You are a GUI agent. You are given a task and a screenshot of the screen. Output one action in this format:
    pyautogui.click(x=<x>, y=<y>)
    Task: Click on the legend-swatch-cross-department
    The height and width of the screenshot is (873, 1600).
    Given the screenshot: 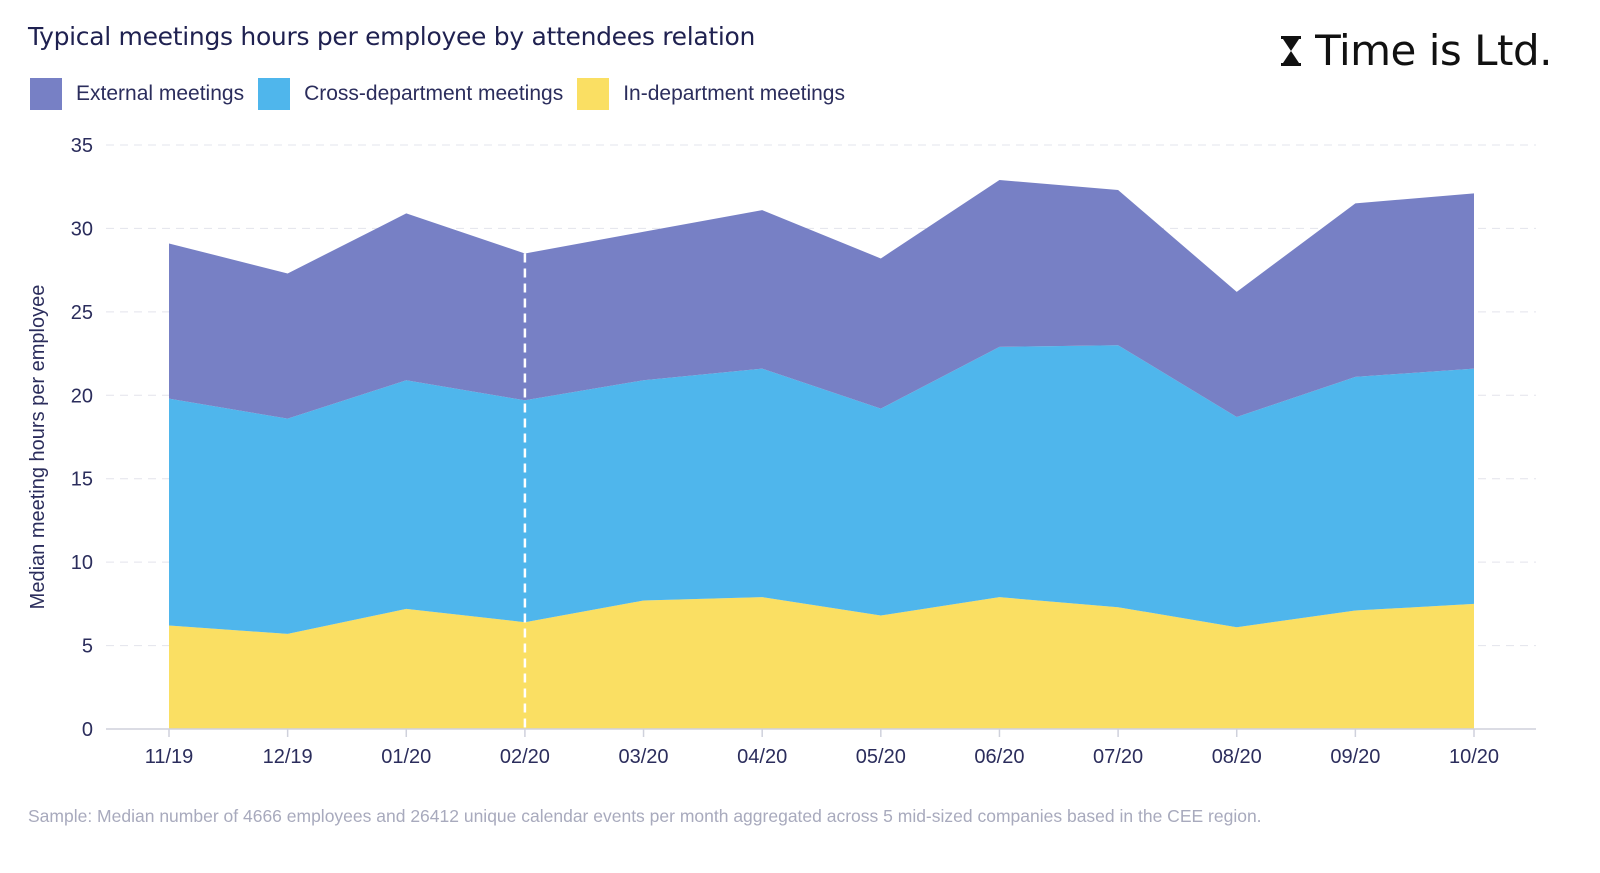 What is the action you would take?
    pyautogui.click(x=274, y=94)
    